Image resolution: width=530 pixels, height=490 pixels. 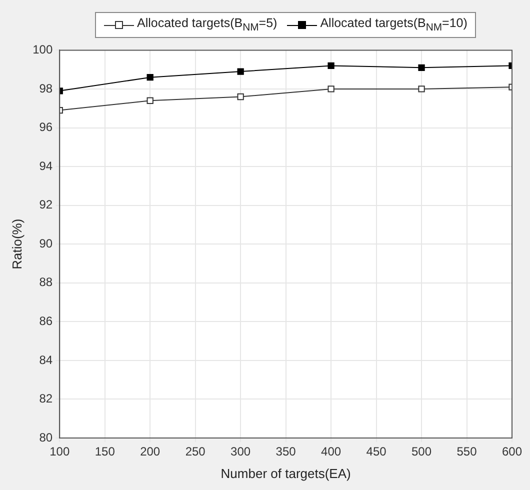 What do you see at coordinates (16, 244) in the screenshot?
I see `y-axis-title: Ratio(%)` at bounding box center [16, 244].